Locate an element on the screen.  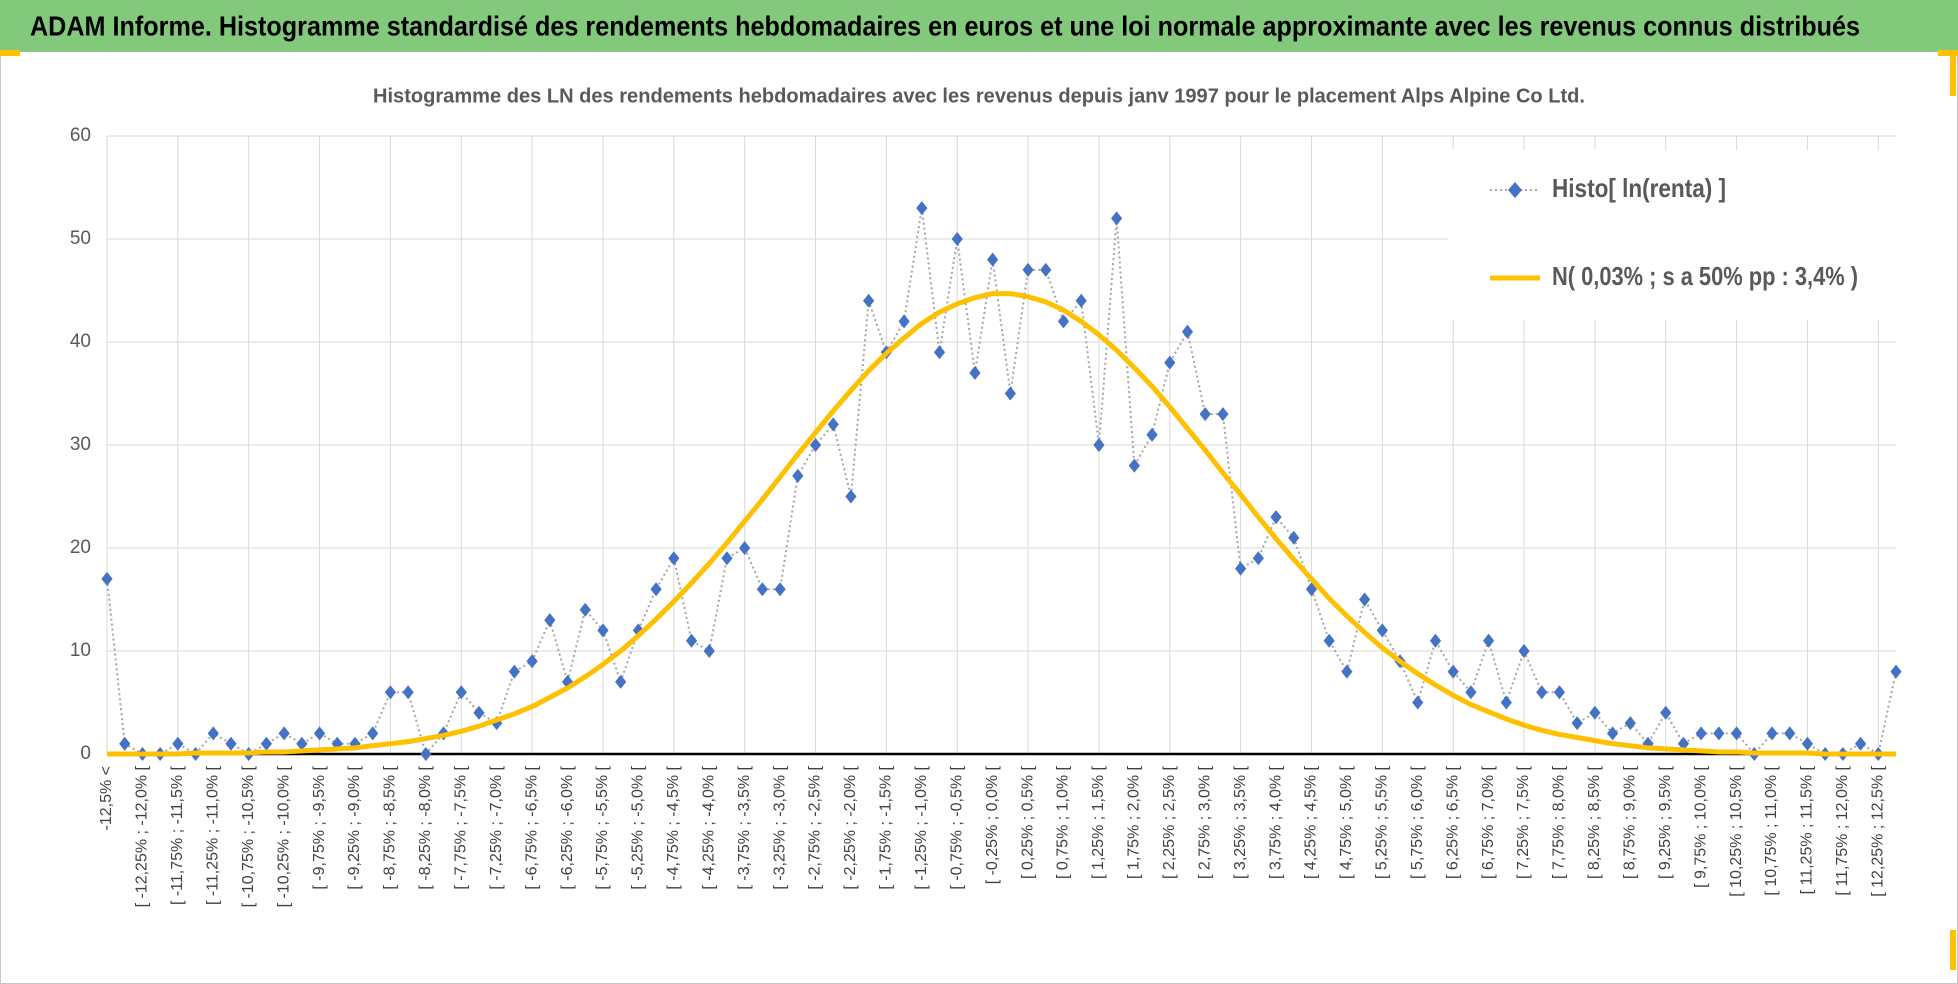
x-tick-label: [ -7,75% ; -7,5% [ is located at coordinates (460, 827).